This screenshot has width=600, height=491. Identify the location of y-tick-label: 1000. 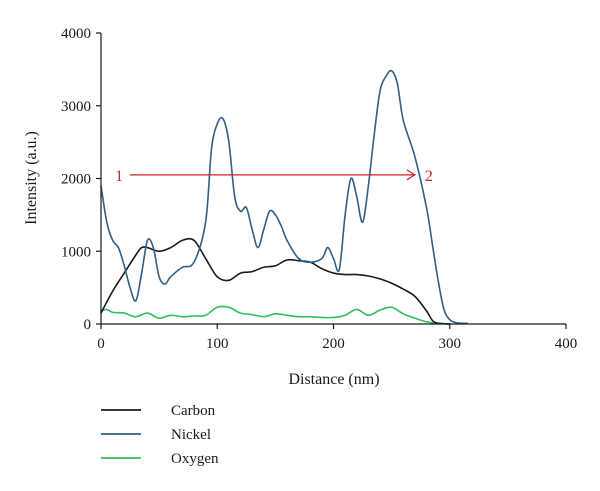
(76, 252).